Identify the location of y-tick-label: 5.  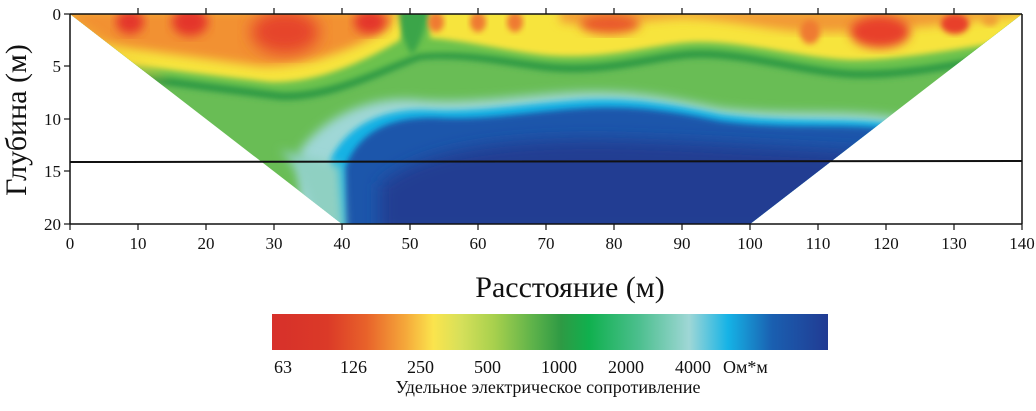
(57, 66).